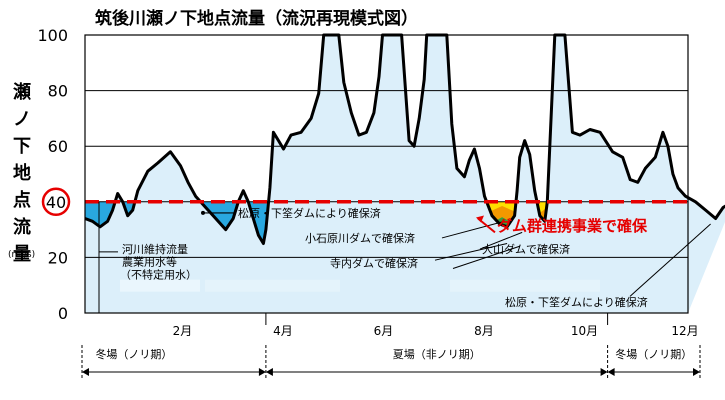 This screenshot has height=400, width=725. What do you see at coordinates (58, 91) in the screenshot?
I see `y-tick-80: 80` at bounding box center [58, 91].